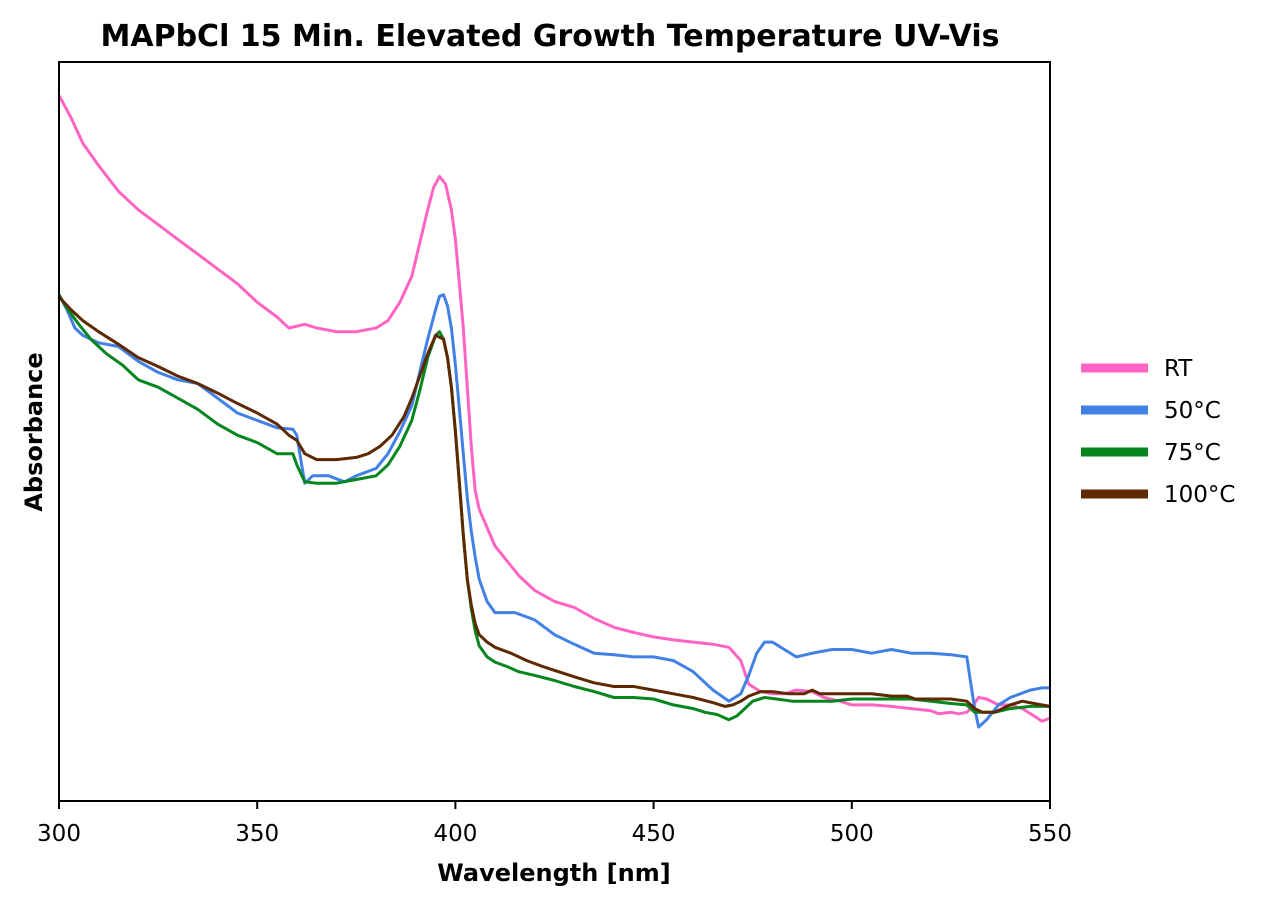 The height and width of the screenshot is (908, 1285). What do you see at coordinates (553, 873) in the screenshot?
I see `x-axis-label: Wavelength [nm]` at bounding box center [553, 873].